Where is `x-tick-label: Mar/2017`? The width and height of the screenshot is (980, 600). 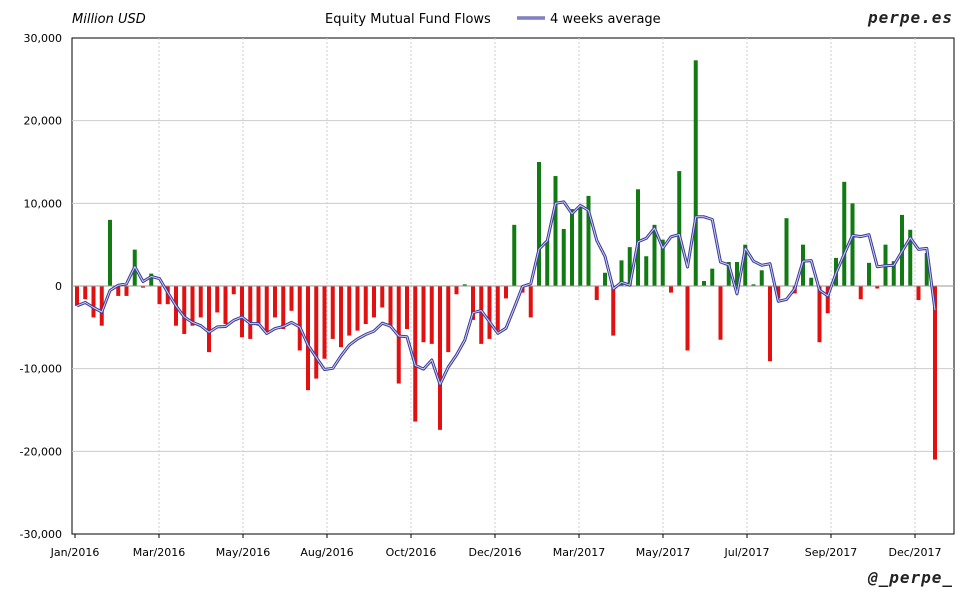
x-tick-label: Mar/2017 is located at coordinates (579, 552).